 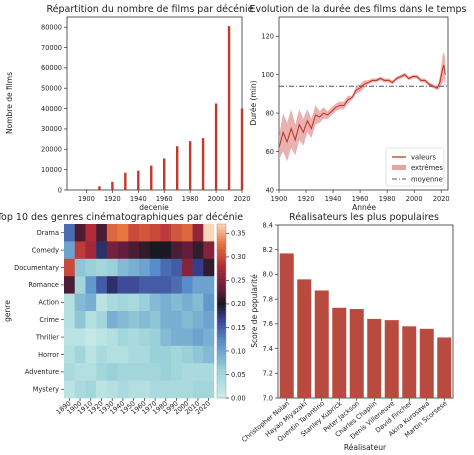 I want to click on heat-cell-Mystery-2020, so click(x=209, y=389).